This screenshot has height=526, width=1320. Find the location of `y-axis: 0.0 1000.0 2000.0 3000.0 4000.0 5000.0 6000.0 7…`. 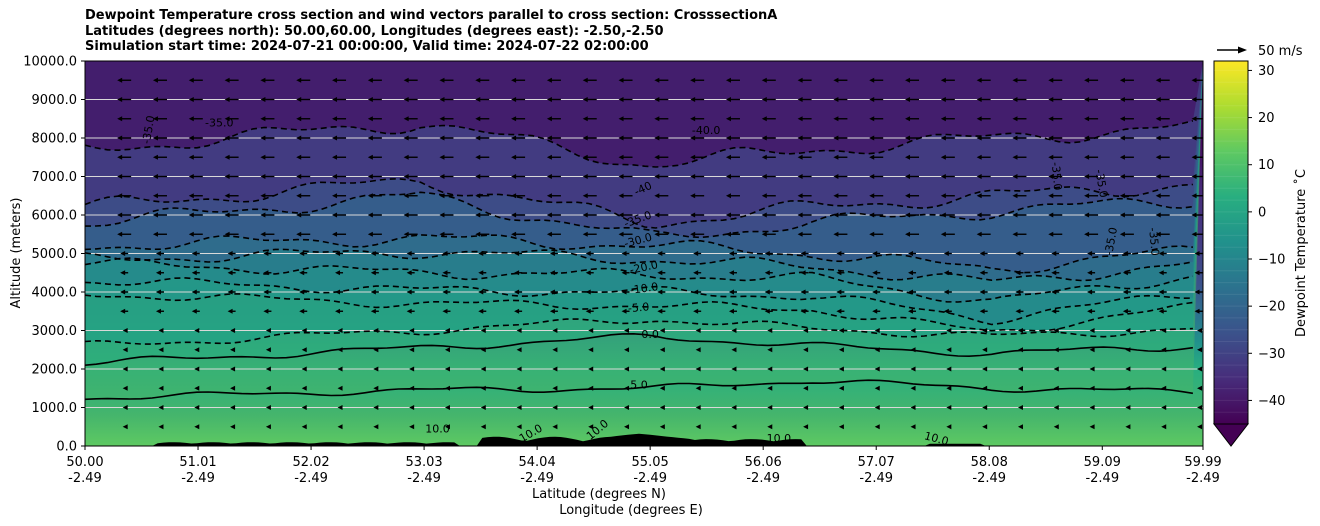

y-axis: 0.0 1000.0 2000.0 3000.0 4000.0 5000.0 6000.0 7… is located at coordinates (54, 255).